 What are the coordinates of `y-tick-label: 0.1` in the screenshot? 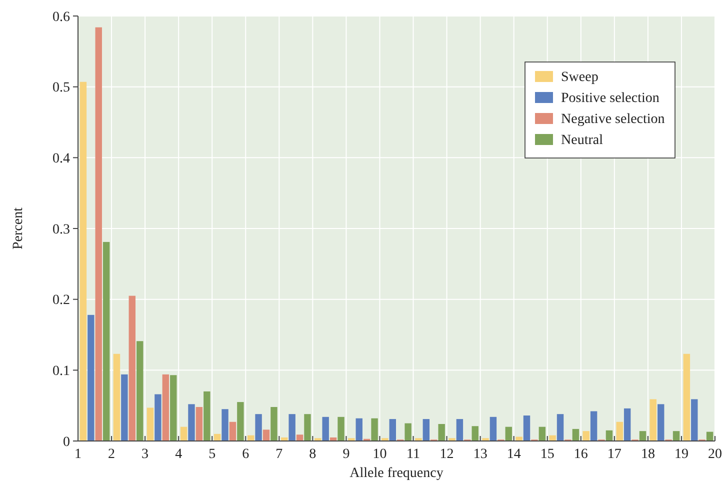 It's located at (61, 372).